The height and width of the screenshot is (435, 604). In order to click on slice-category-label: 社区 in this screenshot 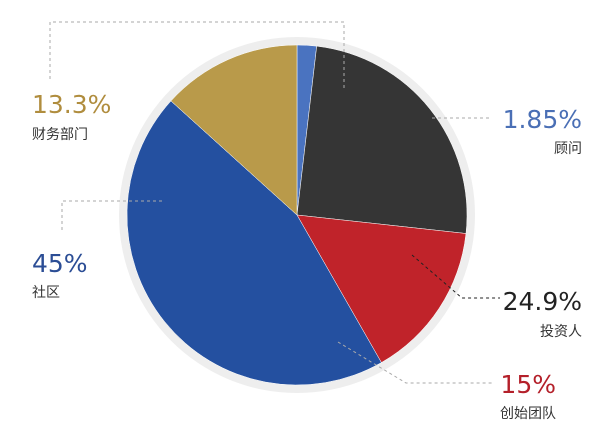, I will do `click(46, 293)`.